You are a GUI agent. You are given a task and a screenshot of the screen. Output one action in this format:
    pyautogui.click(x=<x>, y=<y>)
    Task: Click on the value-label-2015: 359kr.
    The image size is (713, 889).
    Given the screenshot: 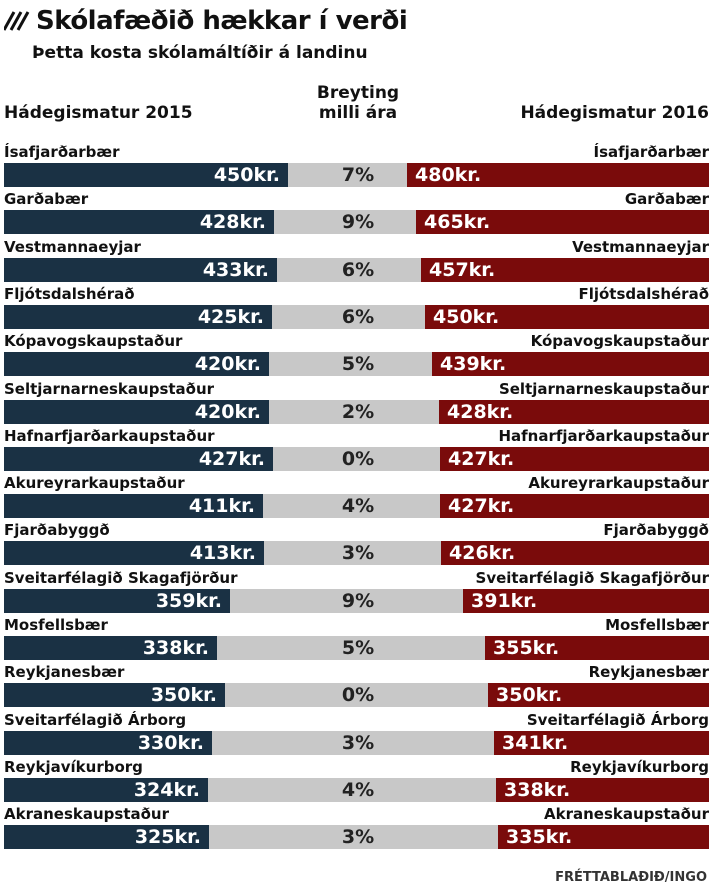 What is the action you would take?
    pyautogui.click(x=188, y=601)
    